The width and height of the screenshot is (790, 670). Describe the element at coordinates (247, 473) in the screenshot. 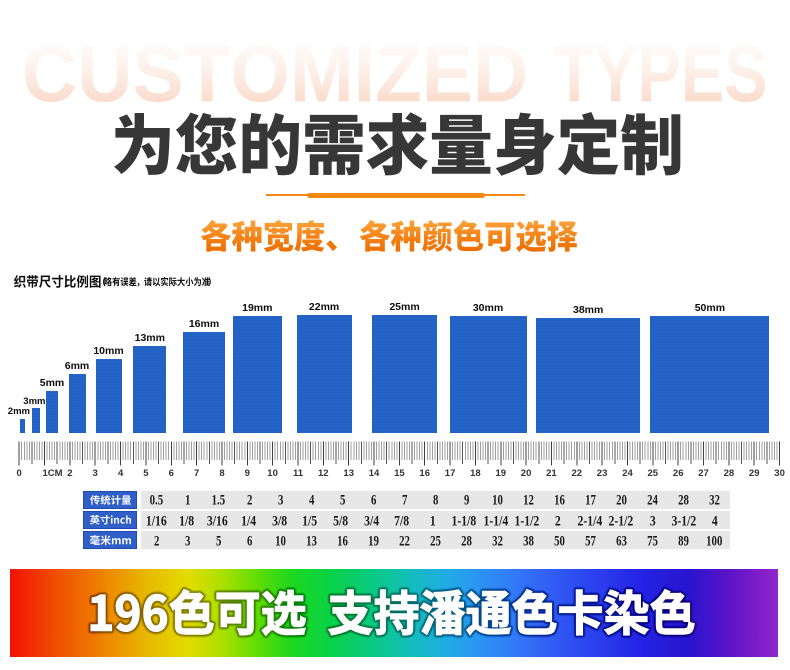

I see `svg-text: 9` at that location.